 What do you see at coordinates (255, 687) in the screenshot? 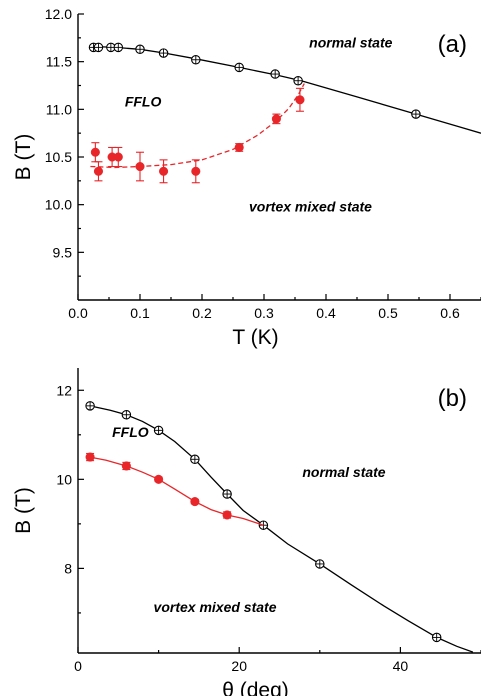
I see `panel-b-x-axis-title: θ (deg)` at bounding box center [255, 687].